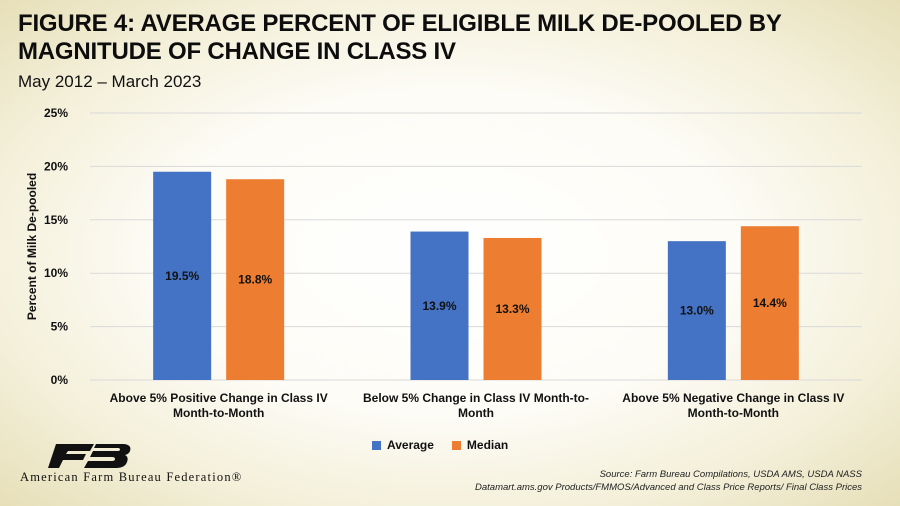  I want to click on legend-item-median: Median, so click(480, 445).